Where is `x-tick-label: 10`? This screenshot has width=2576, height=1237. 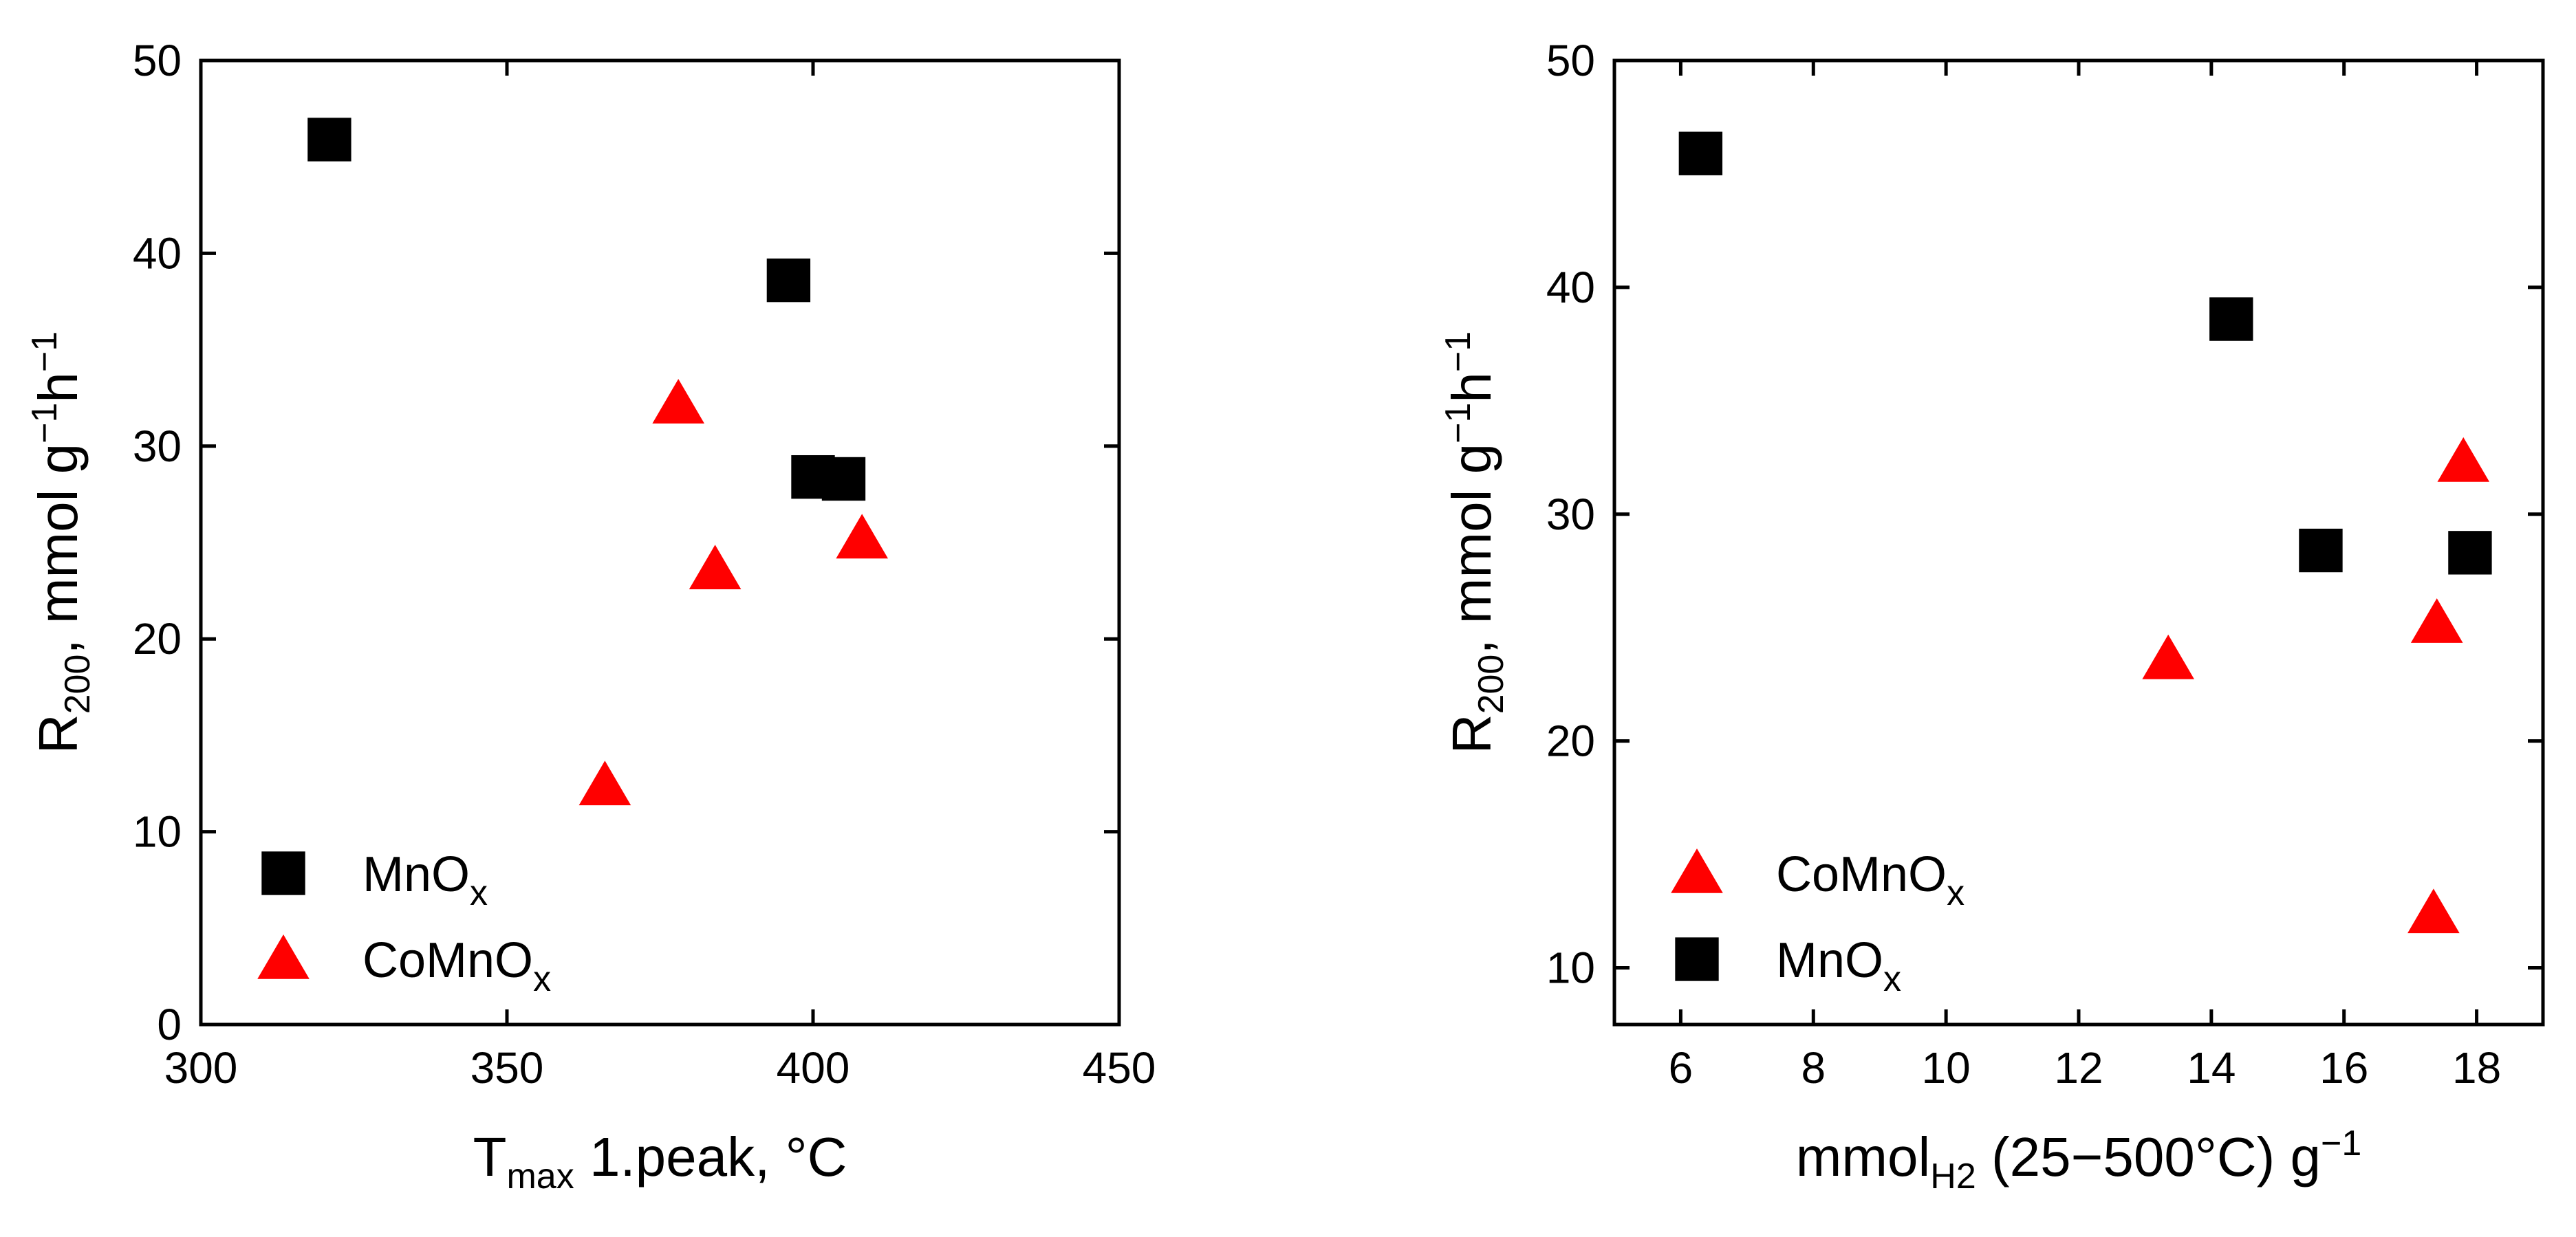
x-tick-label: 10 is located at coordinates (1946, 1068).